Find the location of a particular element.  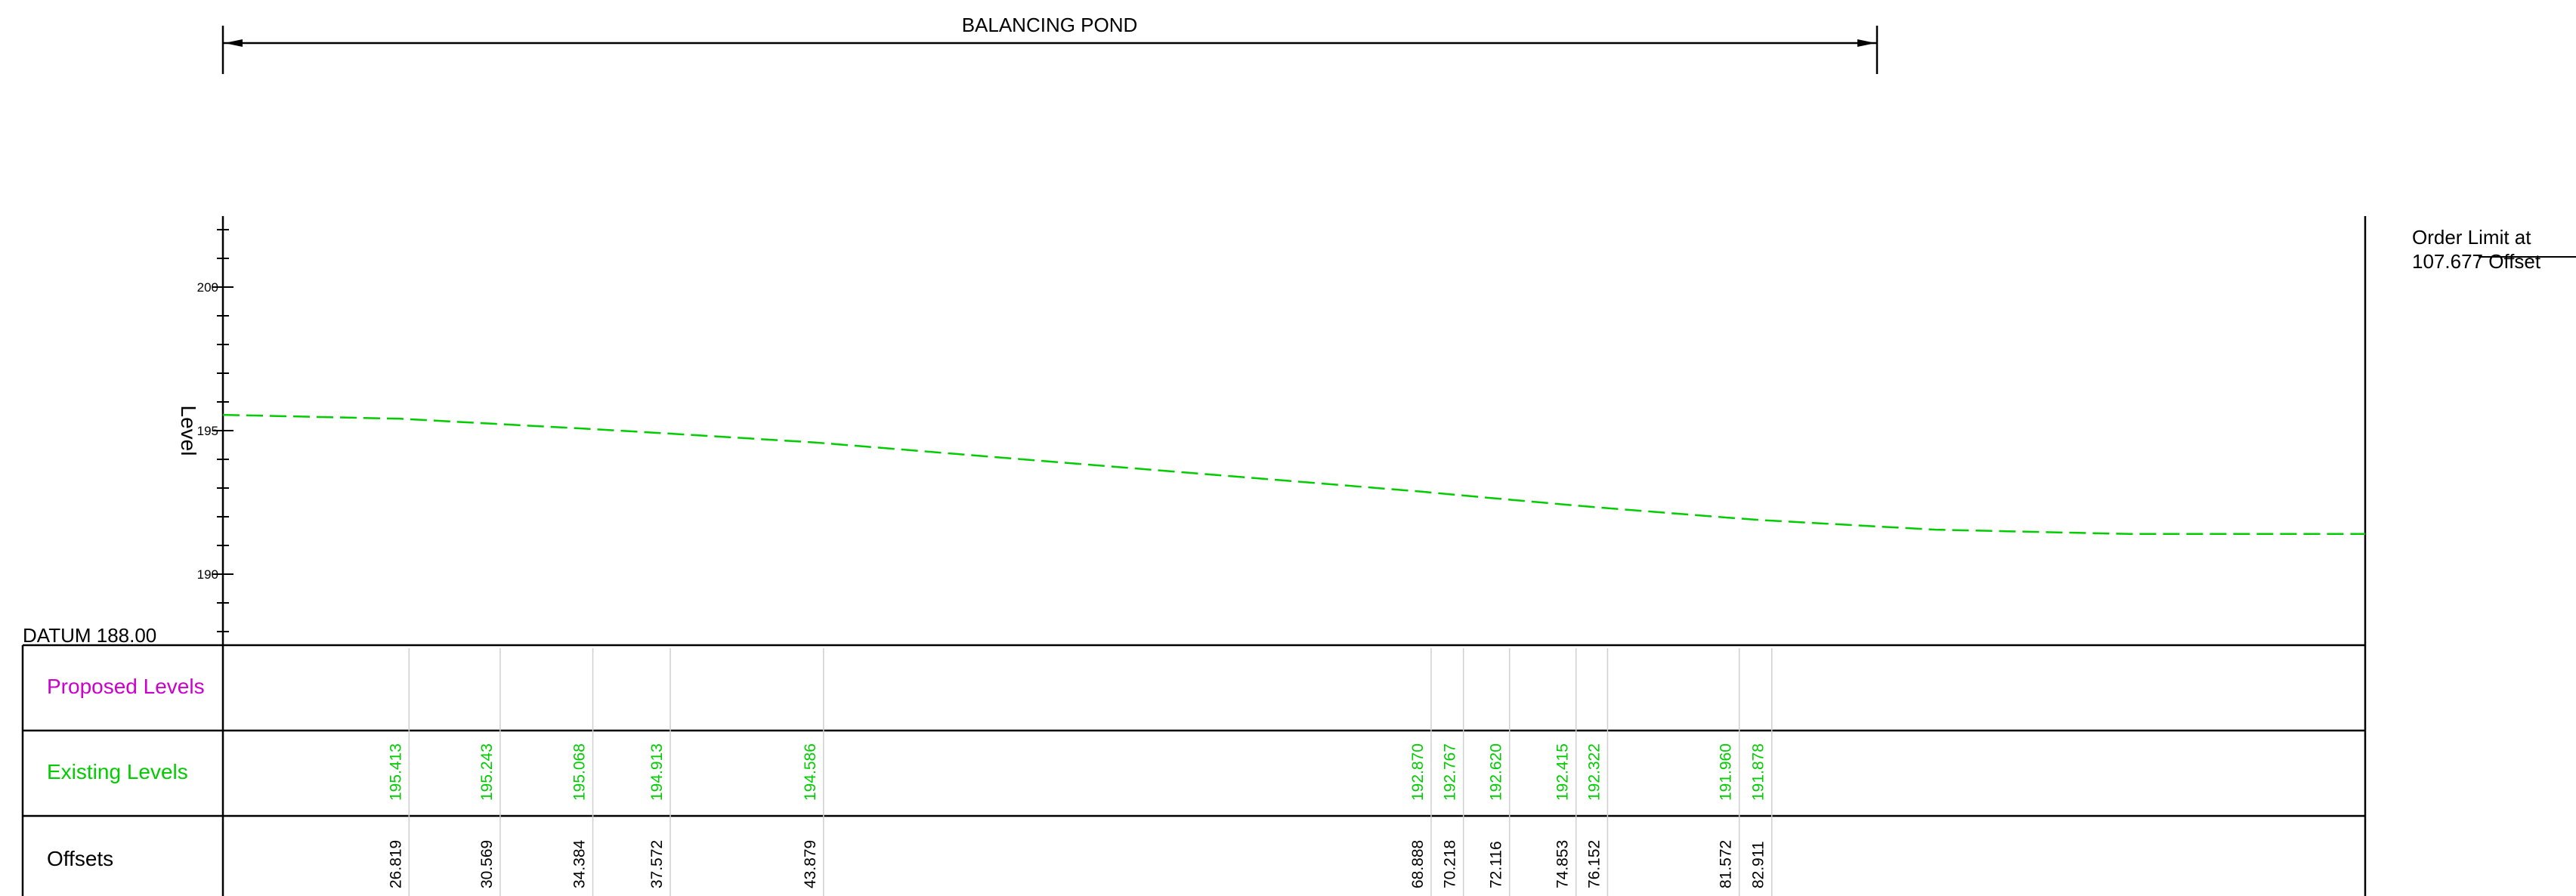

offset-value: 37.572 is located at coordinates (657, 864).